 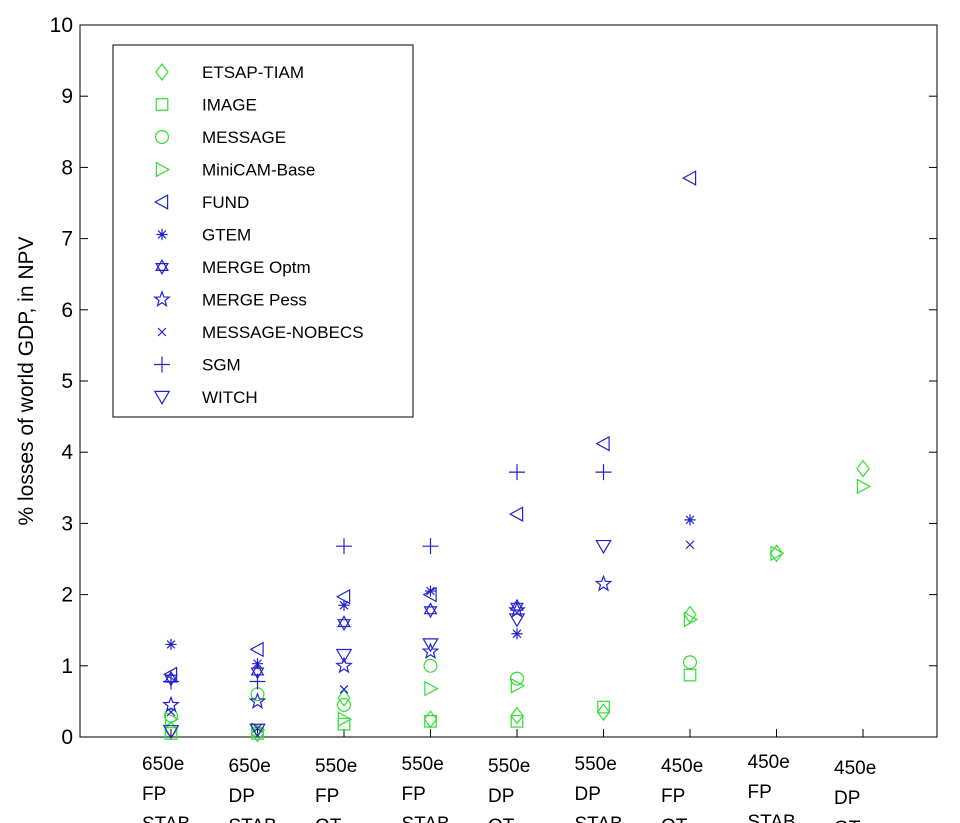 I want to click on y-tick-label: 2, so click(x=67, y=595).